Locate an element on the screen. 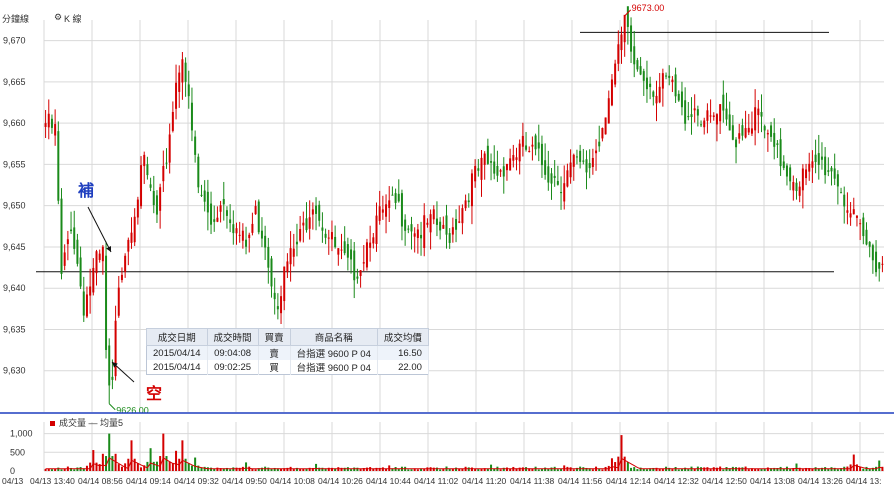 This screenshot has width=894, height=497. x-tick-label: 04/14 12:14 is located at coordinates (628, 481).